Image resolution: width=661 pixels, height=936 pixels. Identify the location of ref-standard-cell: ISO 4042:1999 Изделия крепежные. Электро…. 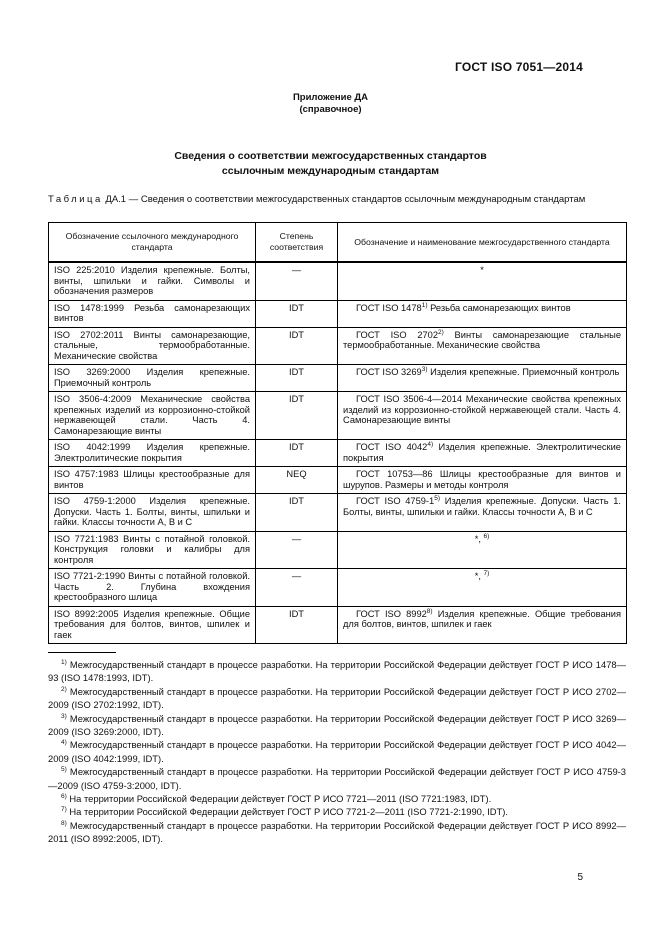
(152, 453).